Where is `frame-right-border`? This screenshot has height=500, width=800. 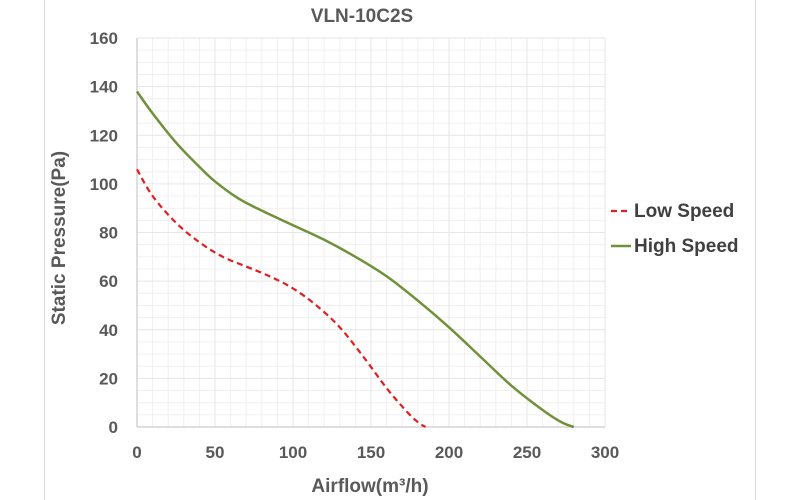 frame-right-border is located at coordinates (755, 250).